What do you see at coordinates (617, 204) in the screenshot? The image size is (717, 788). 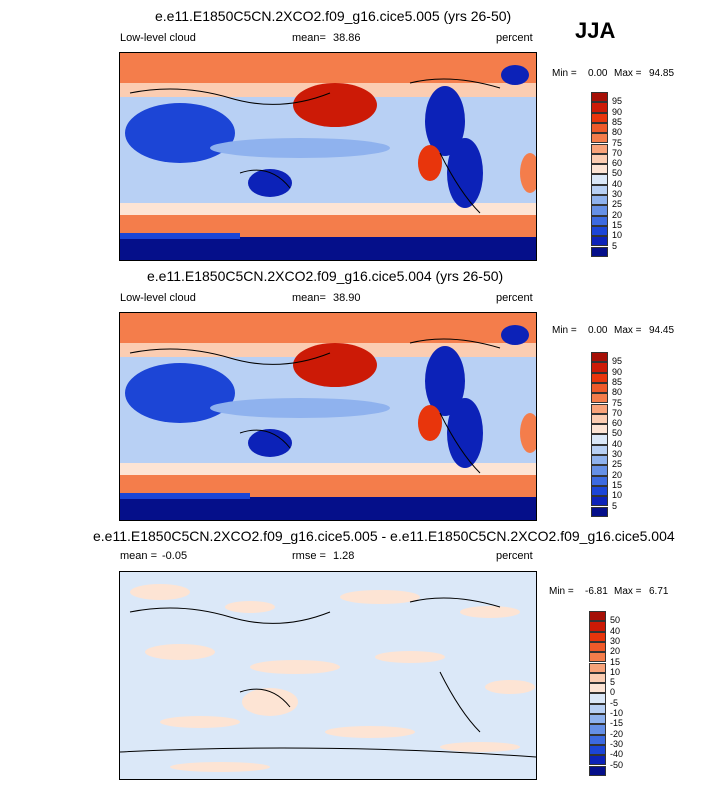 I see `panel1-colorbar-tick-label: 25` at bounding box center [617, 204].